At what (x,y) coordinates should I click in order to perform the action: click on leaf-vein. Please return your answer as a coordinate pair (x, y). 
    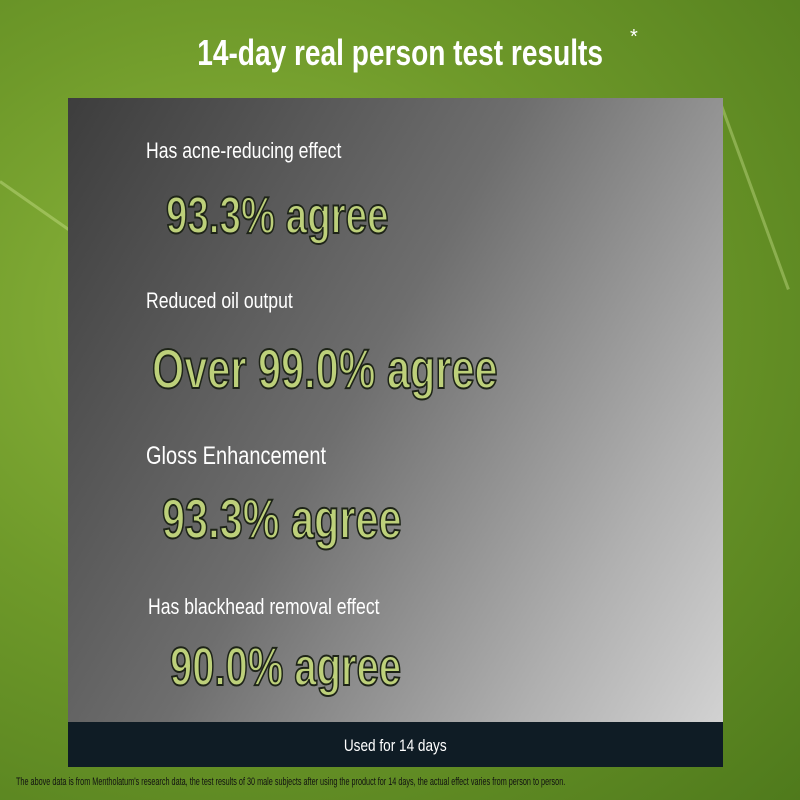
    Looking at the image, I should click on (754, 195).